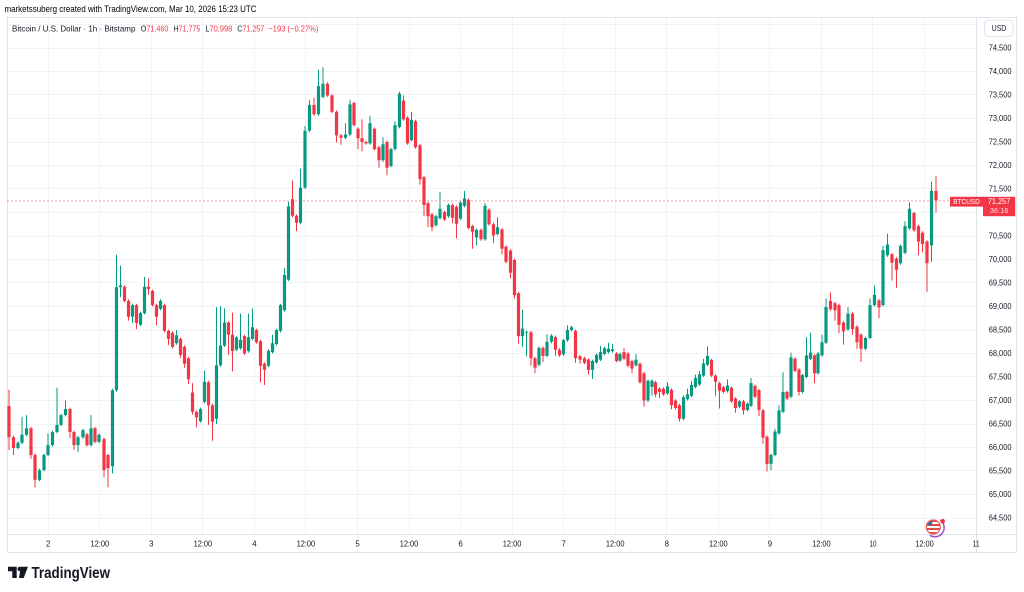  Describe the element at coordinates (874, 543) in the screenshot. I see `svg-text: 10` at that location.